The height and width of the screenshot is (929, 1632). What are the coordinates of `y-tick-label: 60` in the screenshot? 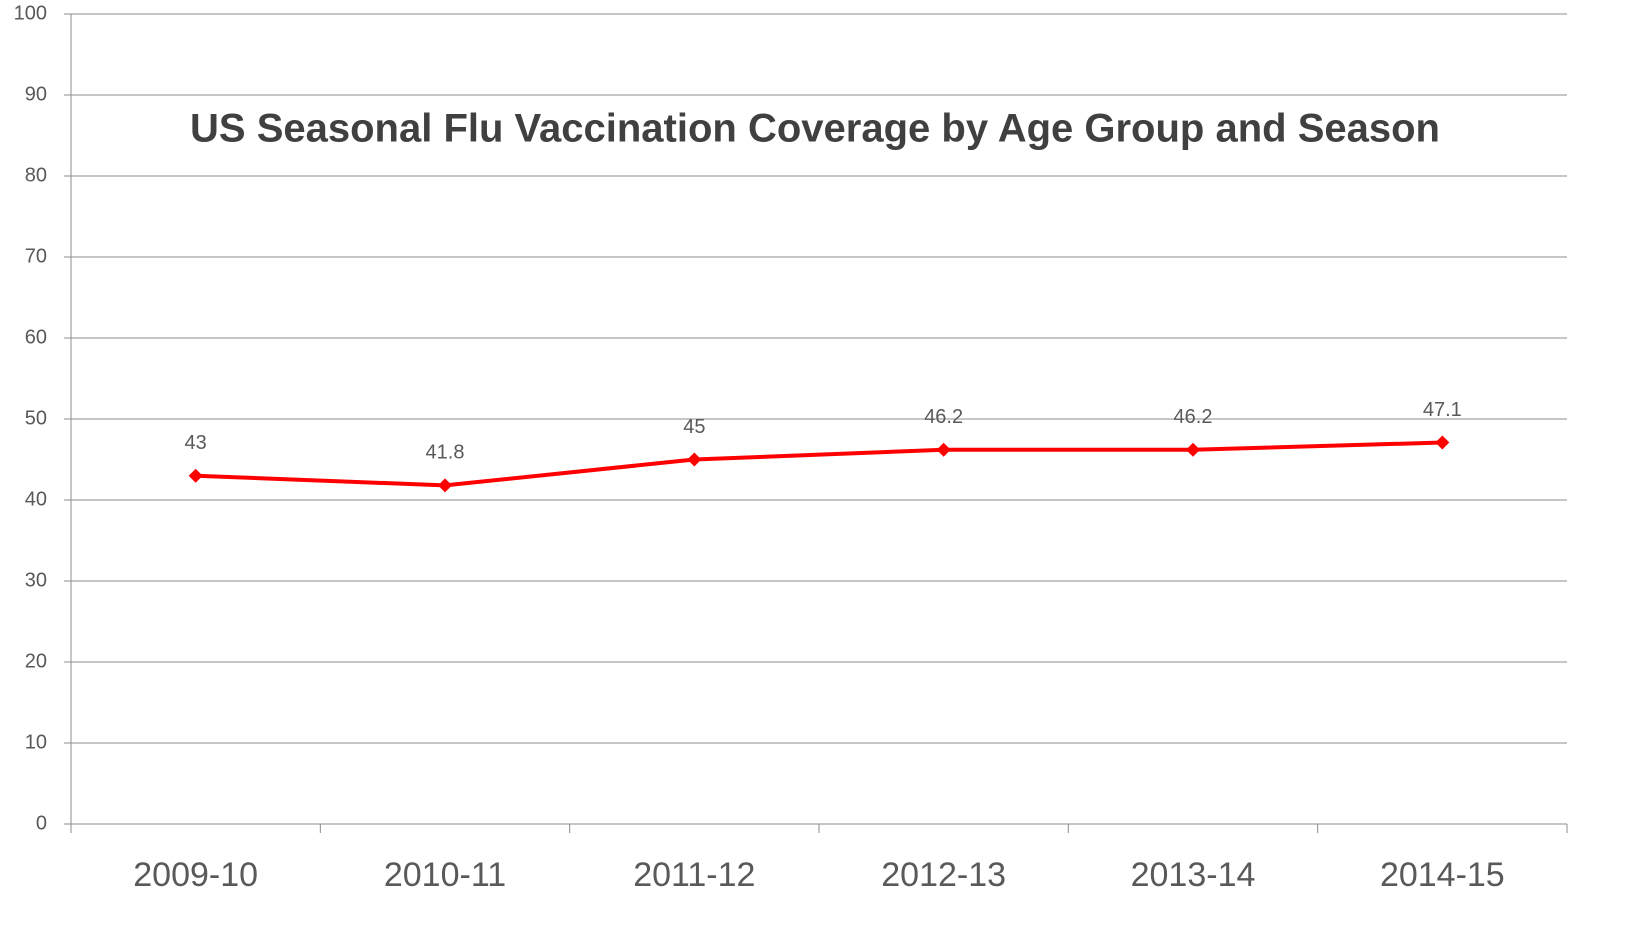 It's located at (36, 337).